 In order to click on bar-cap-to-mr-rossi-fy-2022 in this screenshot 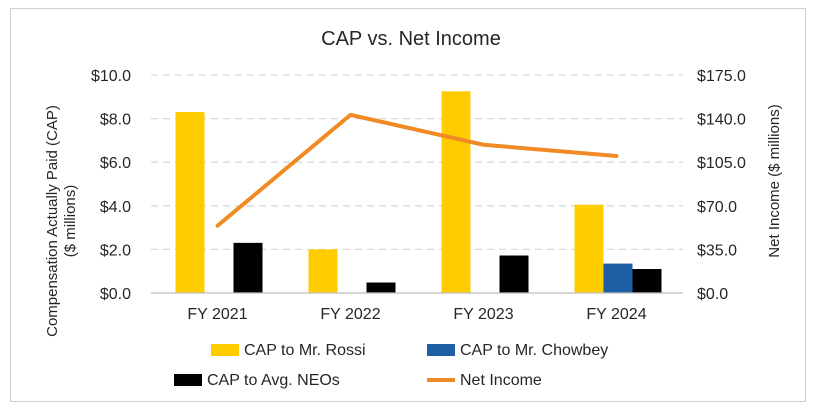, I will do `click(323, 271)`.